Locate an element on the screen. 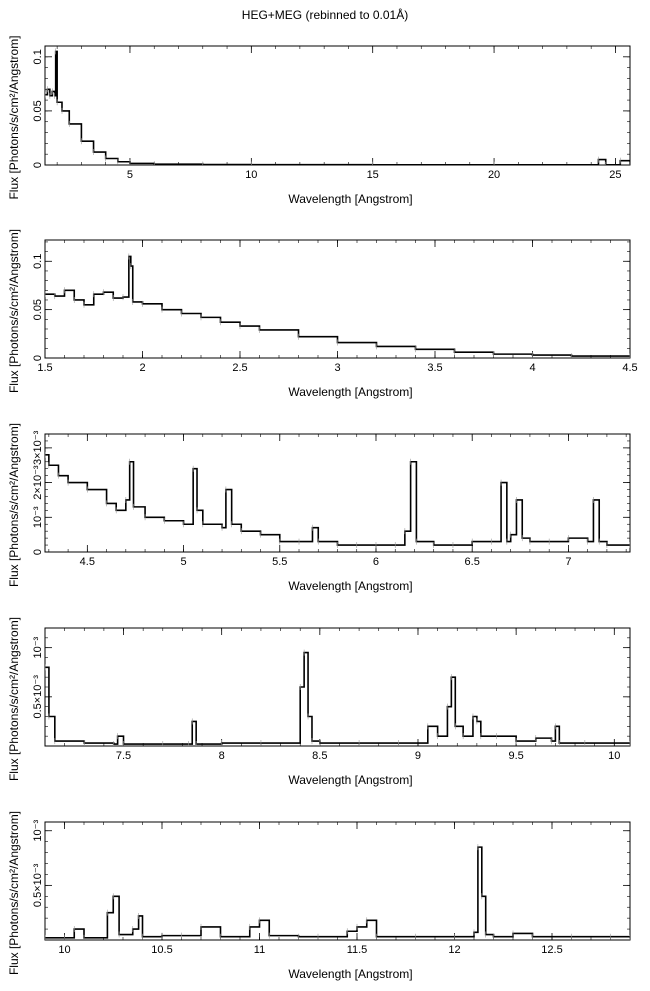 Image resolution: width=650 pixels, height=991 pixels. x-tick-label: 12 is located at coordinates (454, 950).